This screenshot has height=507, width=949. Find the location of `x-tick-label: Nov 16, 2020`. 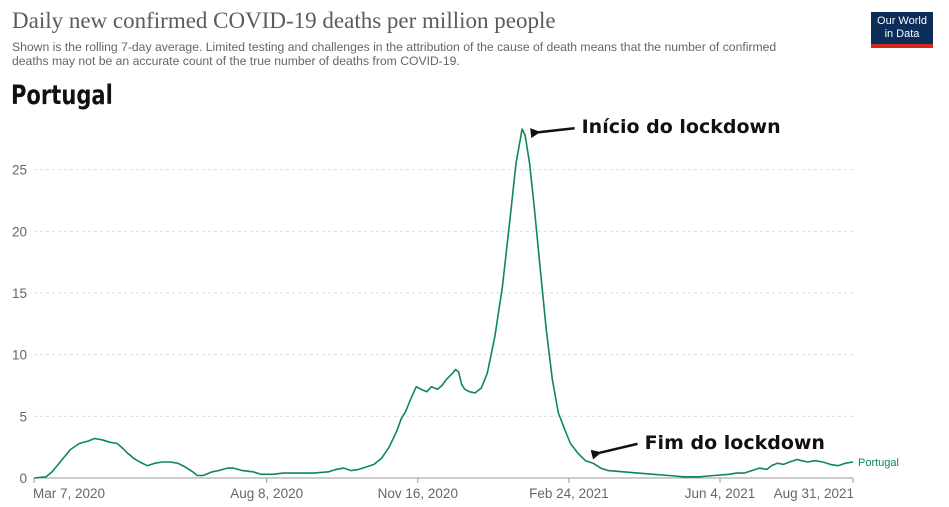

x-tick-label: Nov 16, 2020 is located at coordinates (418, 493).